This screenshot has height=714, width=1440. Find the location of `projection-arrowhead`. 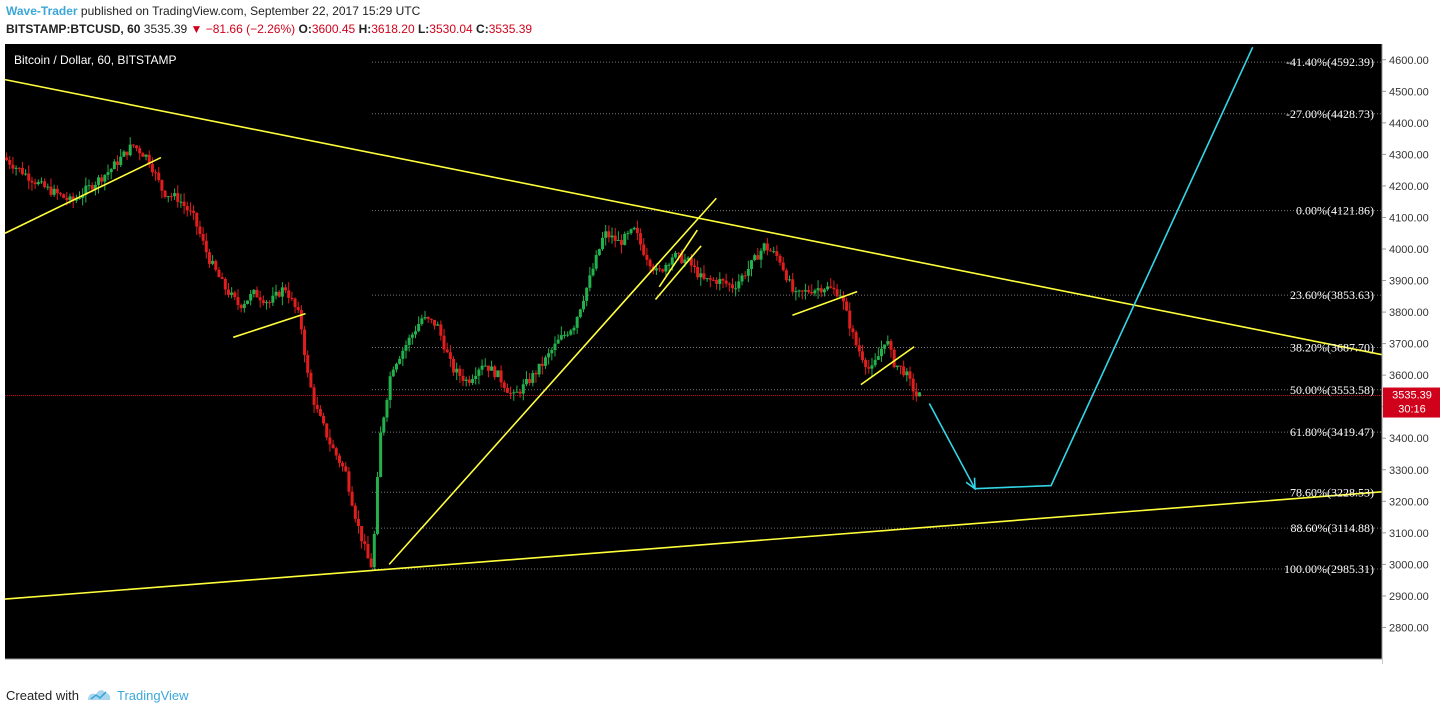

projection-arrowhead is located at coordinates (970, 484).